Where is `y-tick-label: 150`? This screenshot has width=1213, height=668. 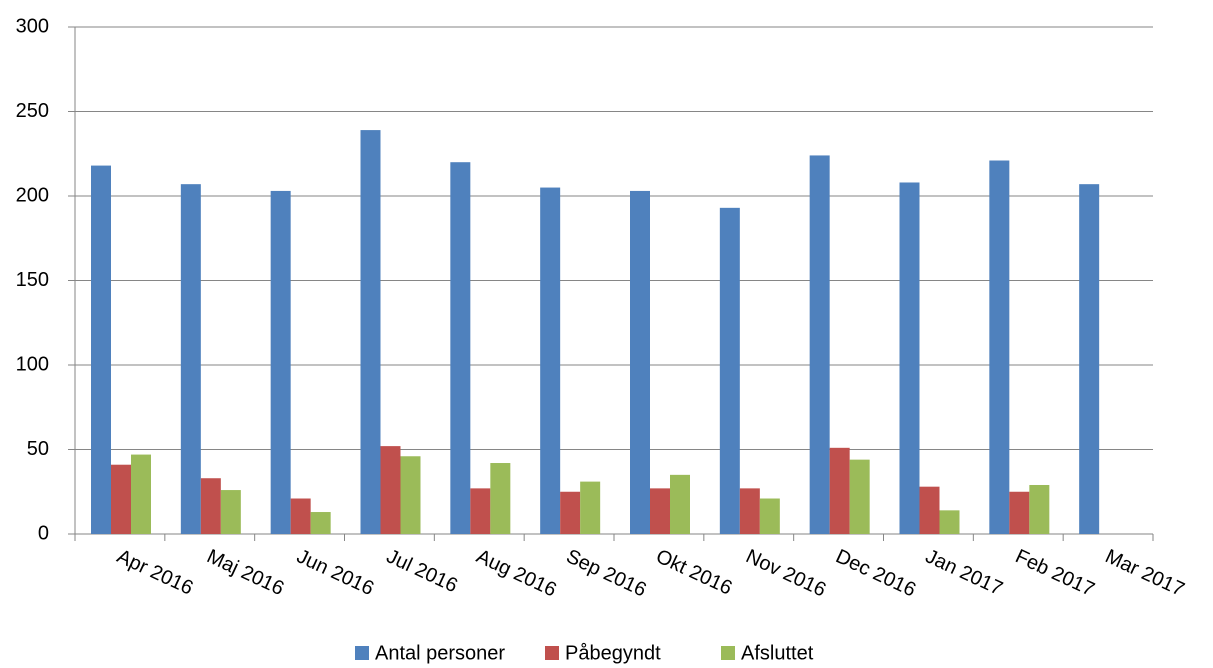
y-tick-label: 150 is located at coordinates (32, 280).